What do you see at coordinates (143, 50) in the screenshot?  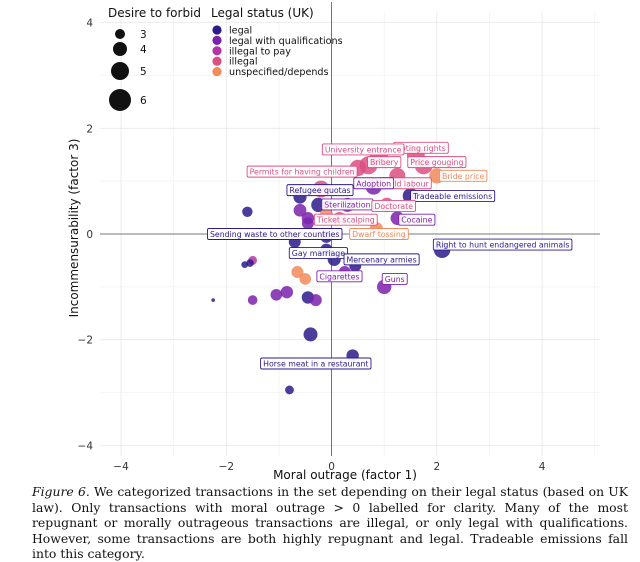 I see `size-legend-label: 4` at bounding box center [143, 50].